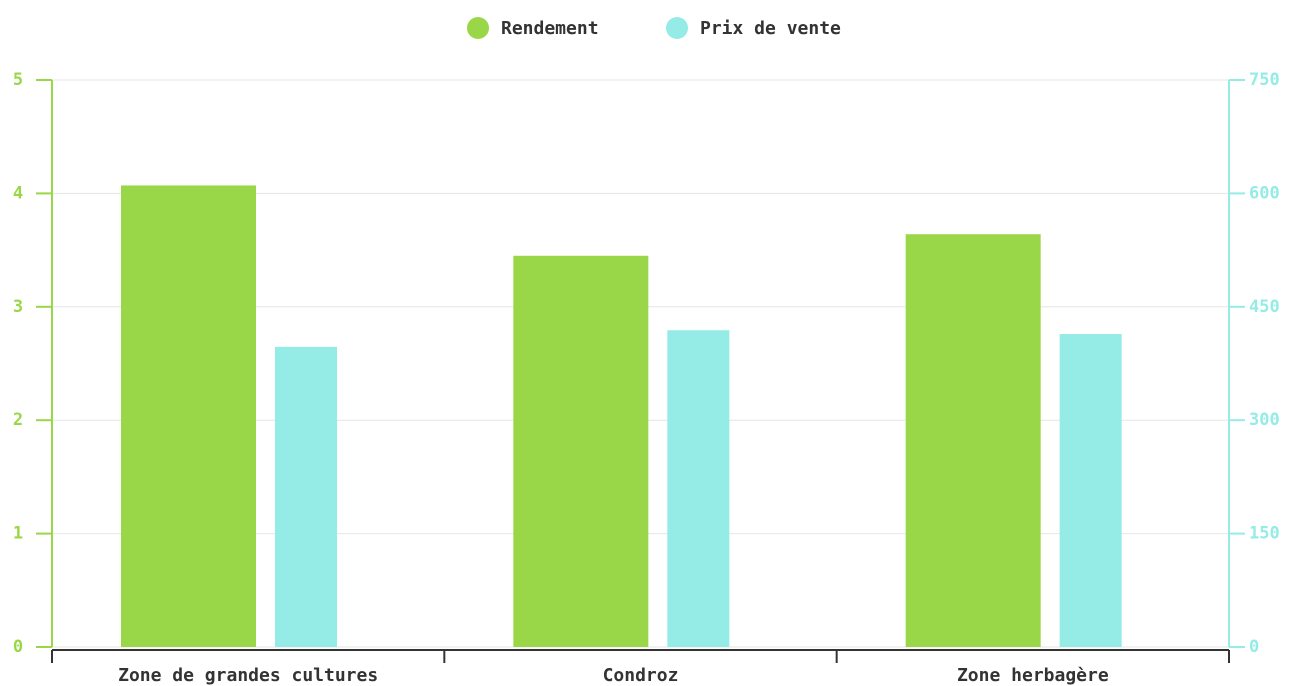 The height and width of the screenshot is (686, 1295). Describe the element at coordinates (18, 307) in the screenshot. I see `y-tick-label: 3` at that location.